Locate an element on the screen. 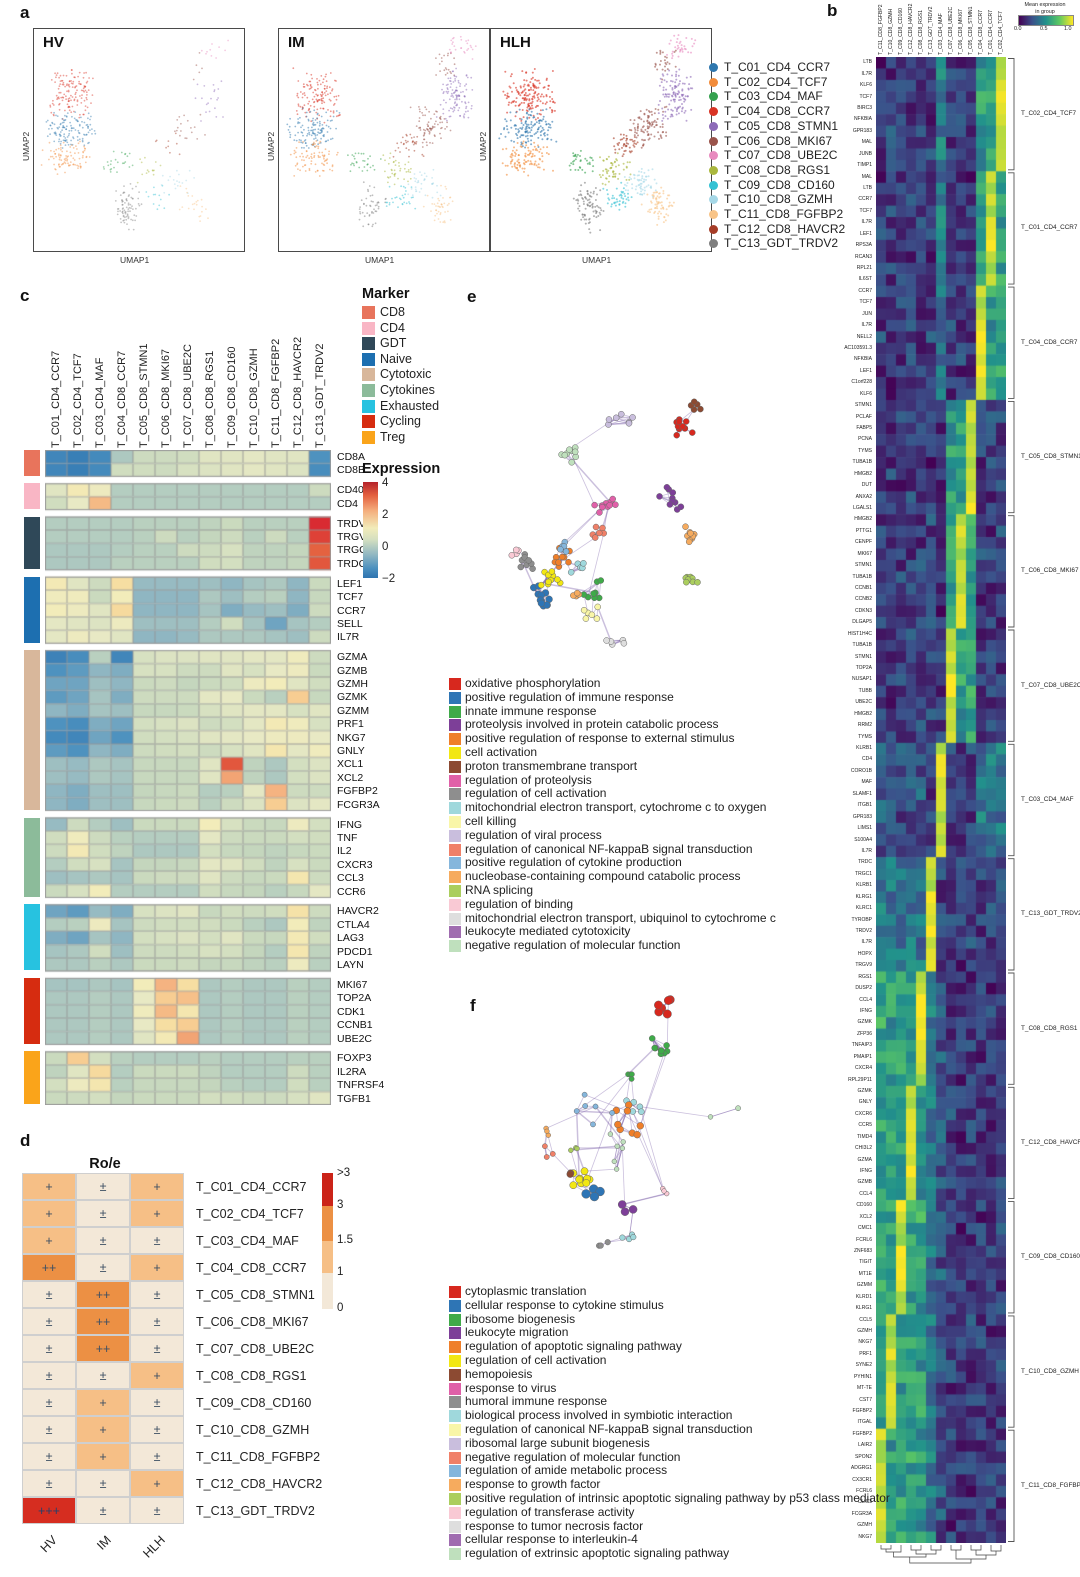  marker-gene-label: TGFB1 is located at coordinates (354, 1098).